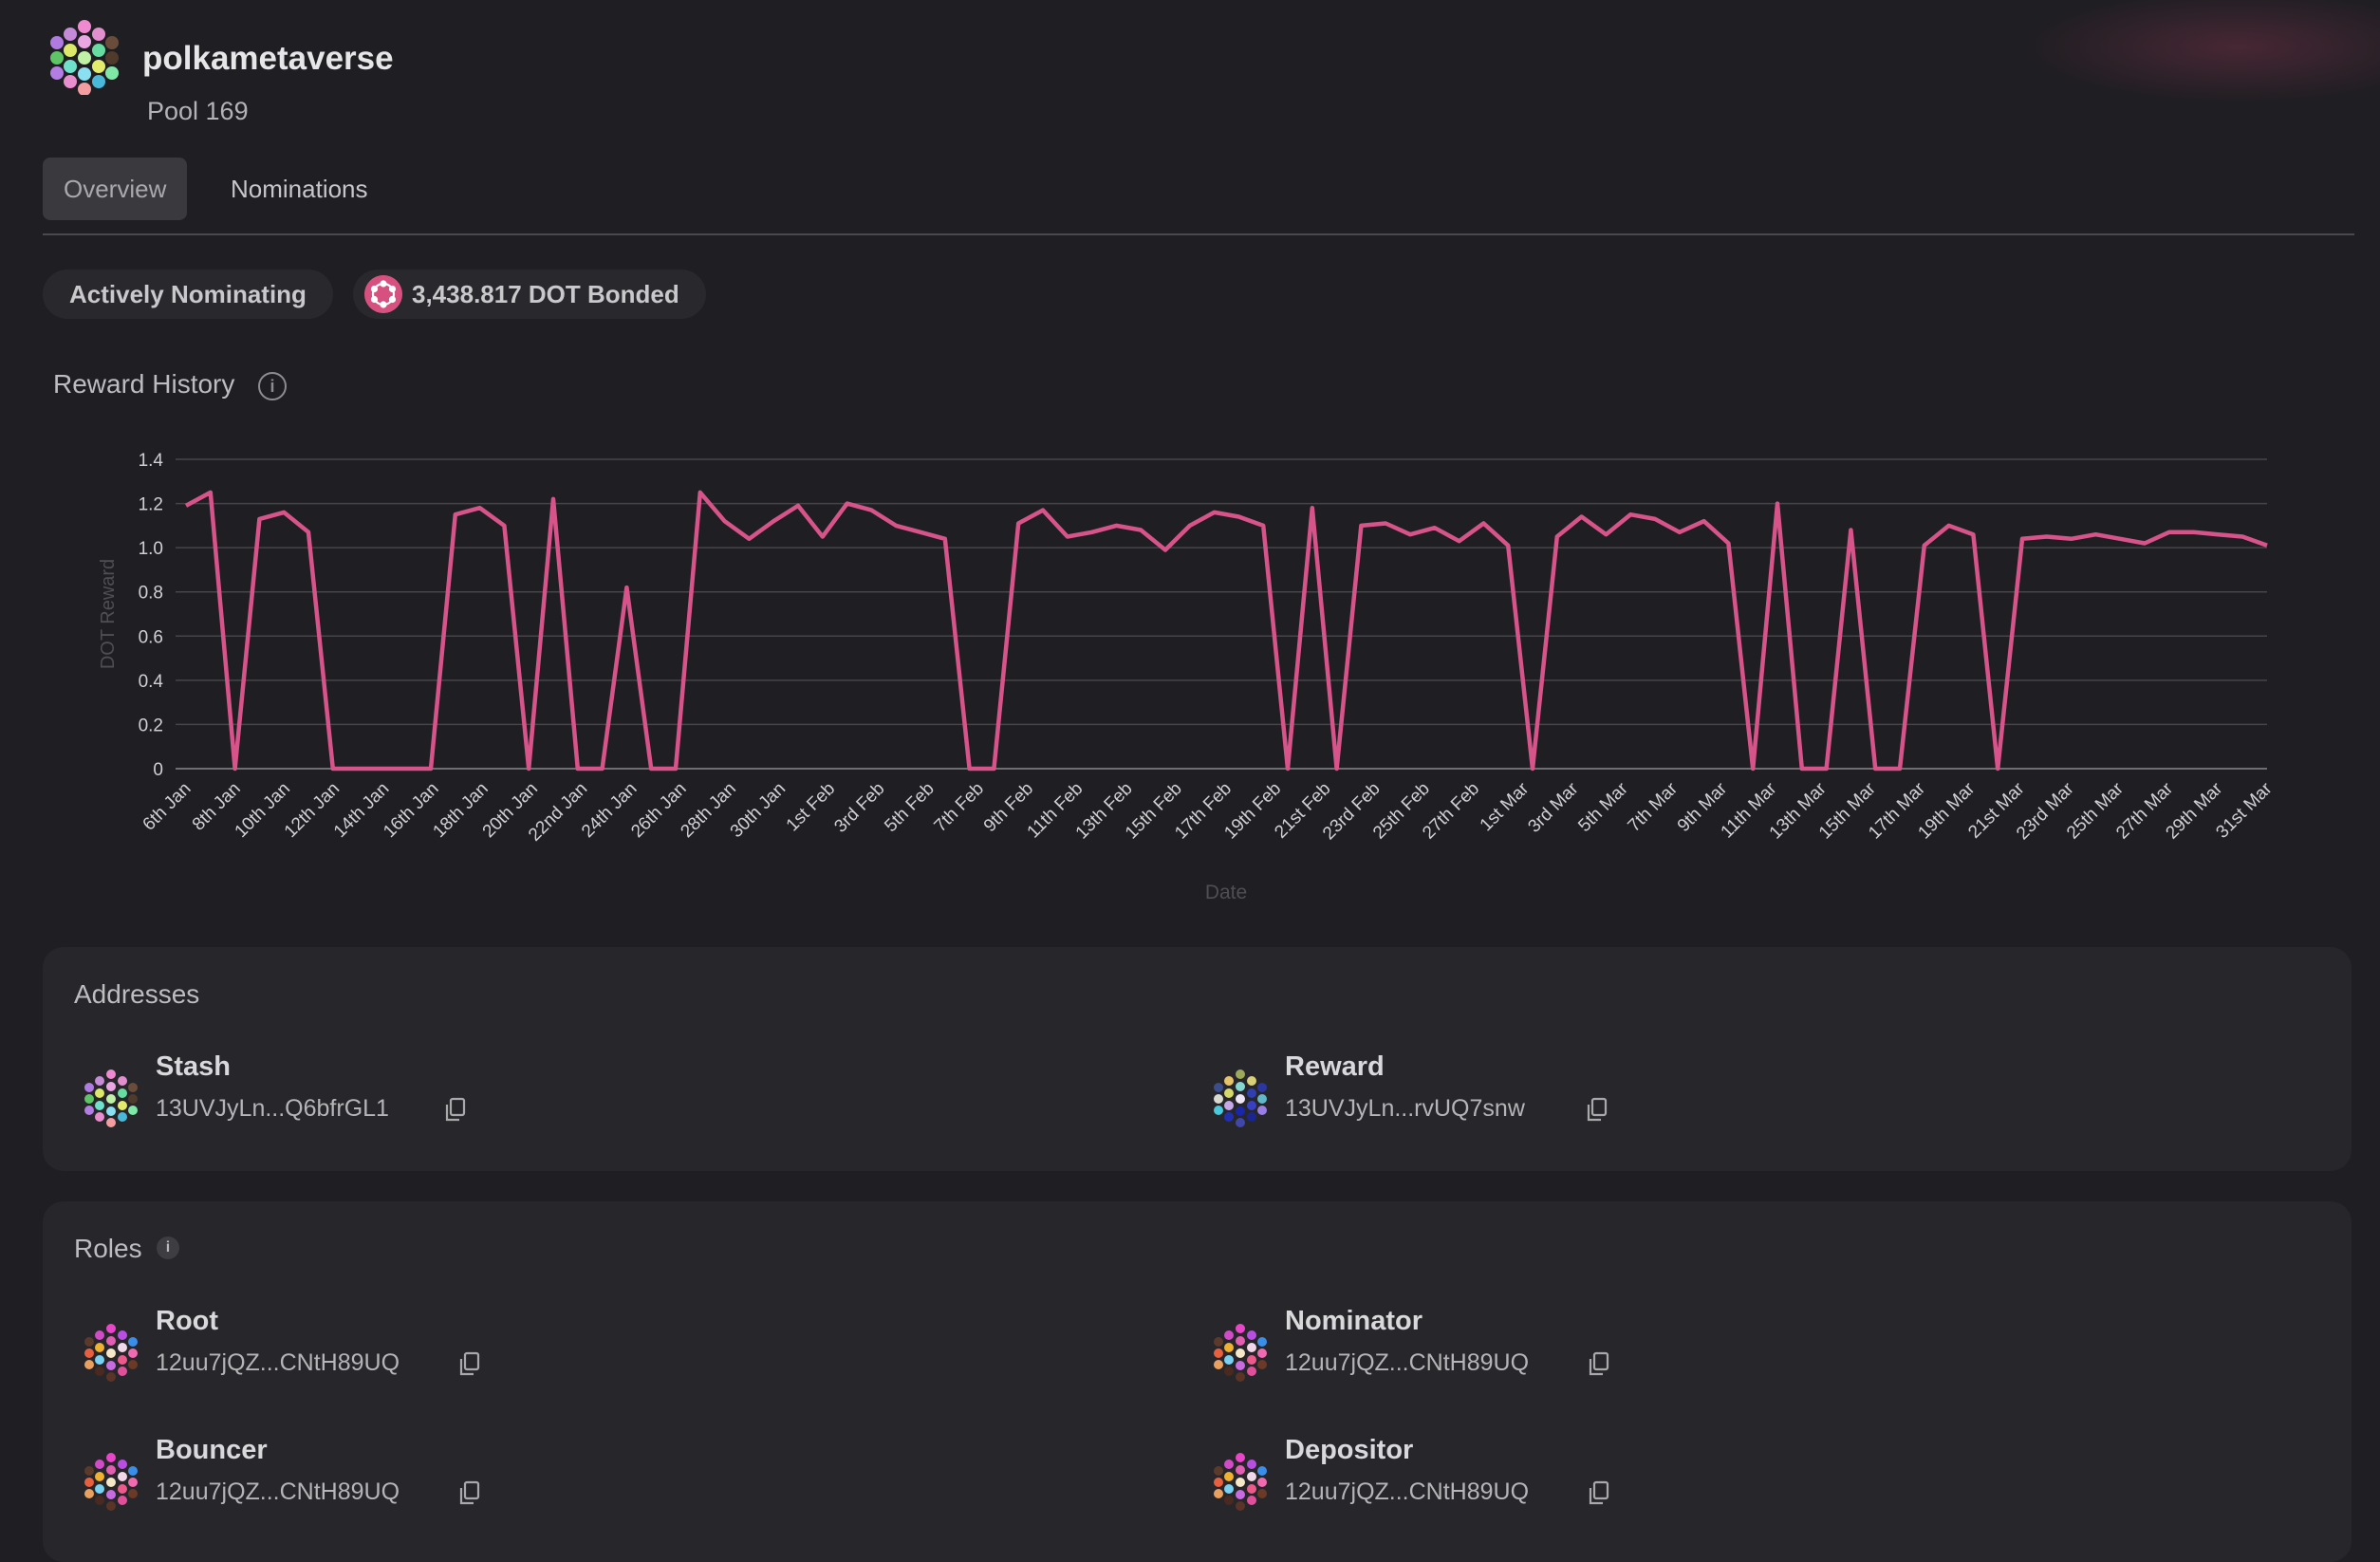 This screenshot has width=2380, height=1562. Describe the element at coordinates (115, 189) in the screenshot. I see `tab-overview: Overview` at that location.